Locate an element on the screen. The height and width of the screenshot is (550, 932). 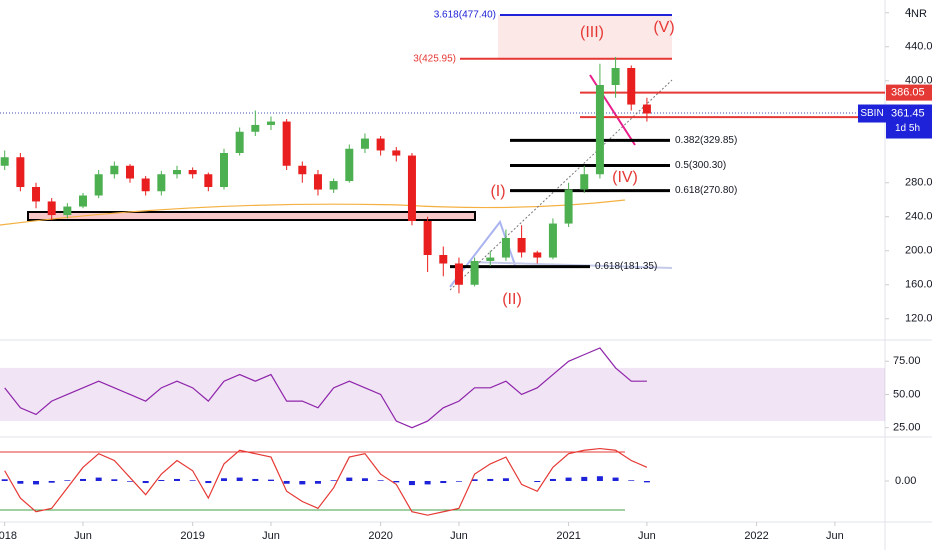
price-tag is located at coordinates (909, 92).